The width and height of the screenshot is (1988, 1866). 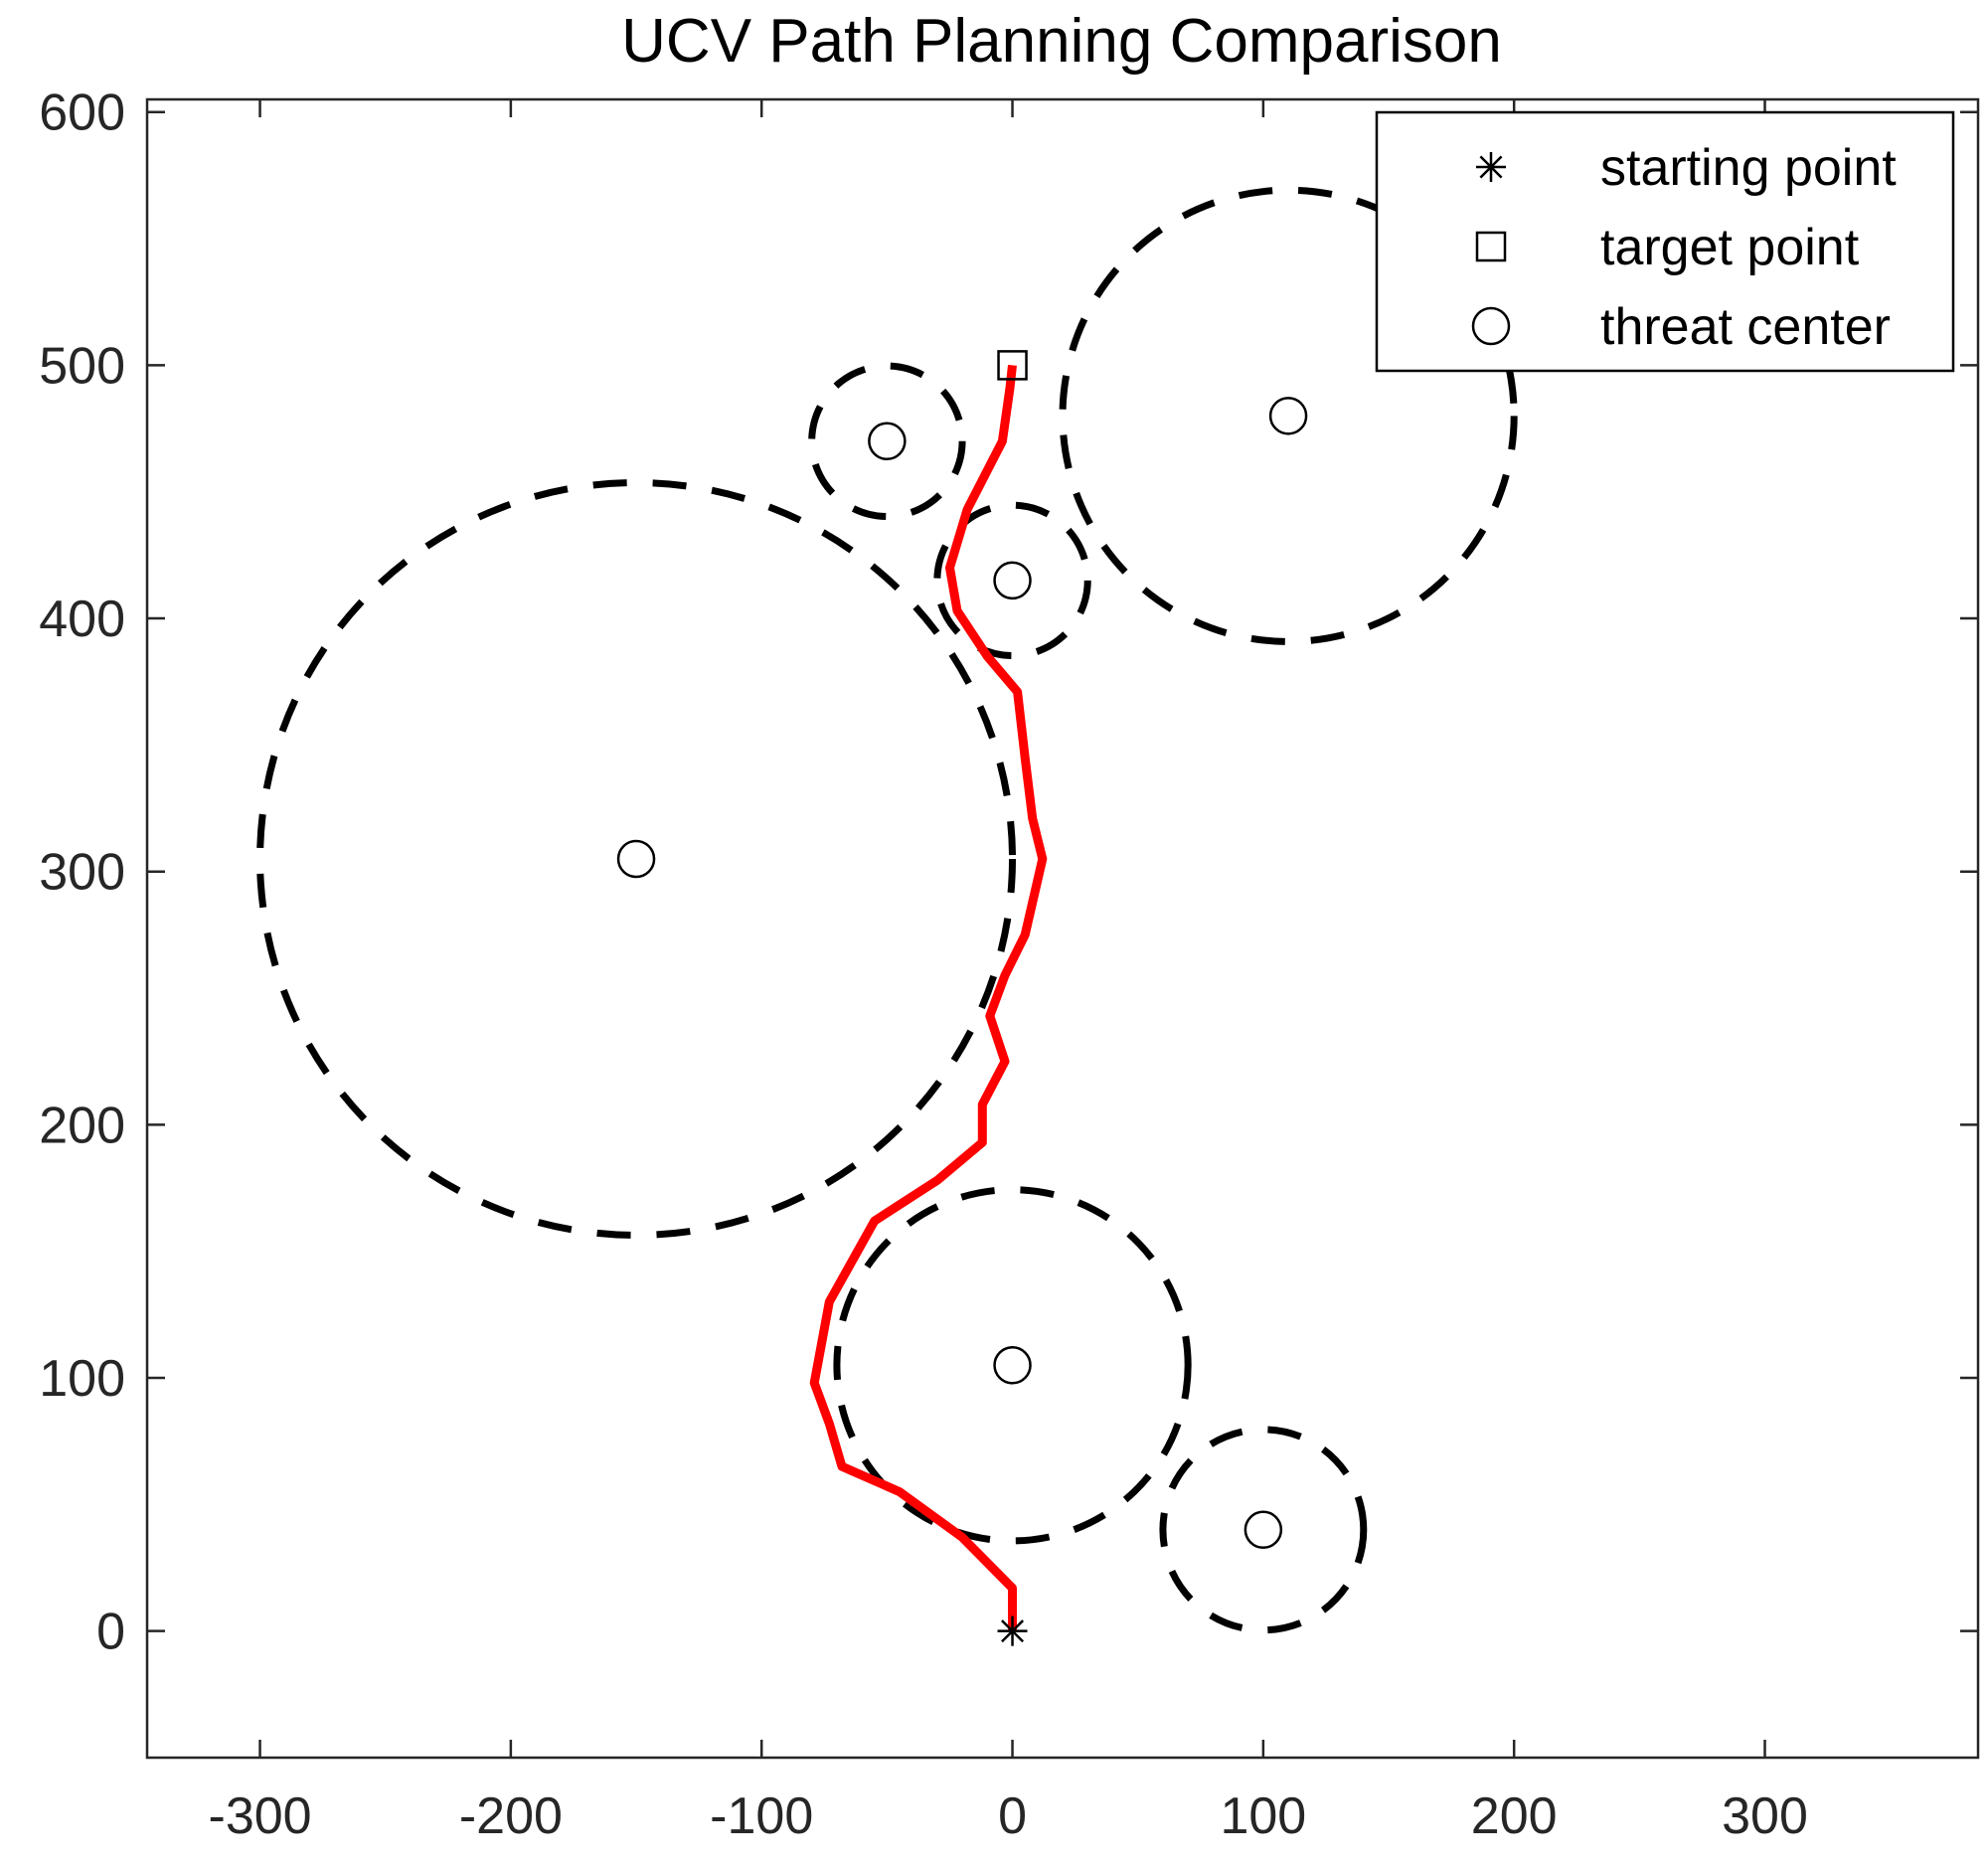 I want to click on x-tick-label: -300, so click(x=260, y=1816).